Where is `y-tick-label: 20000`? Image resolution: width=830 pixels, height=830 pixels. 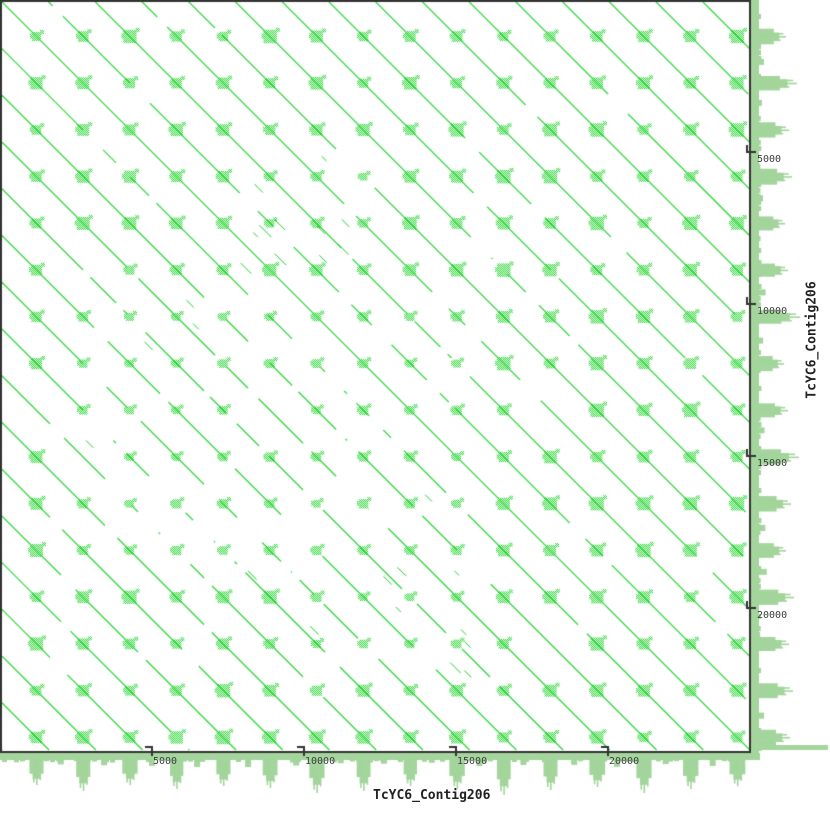 y-tick-label: 20000 is located at coordinates (772, 615).